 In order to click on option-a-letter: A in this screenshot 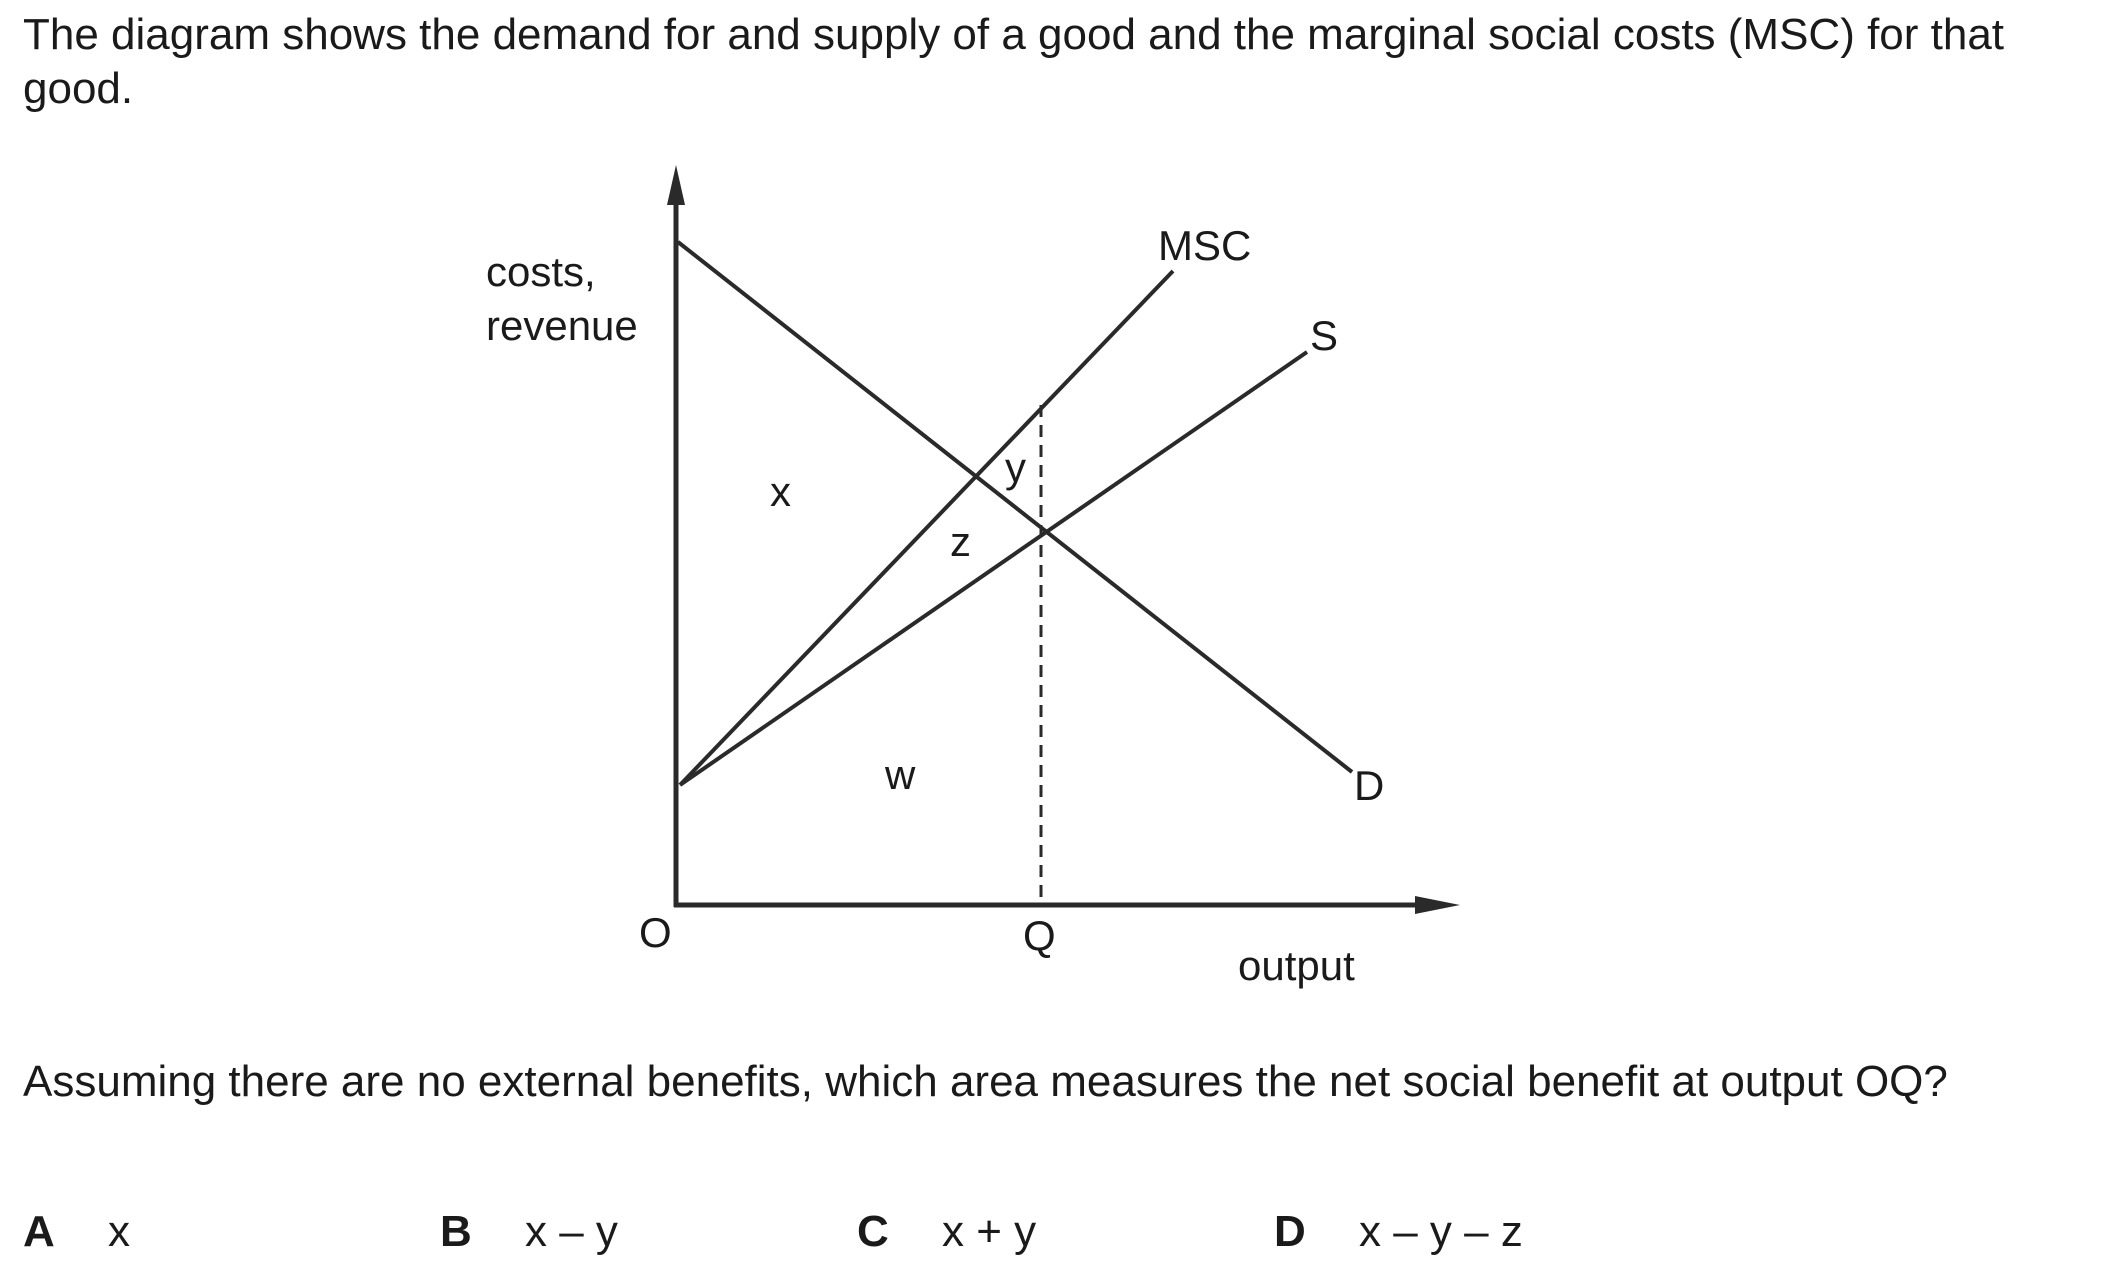, I will do `click(39, 1231)`.